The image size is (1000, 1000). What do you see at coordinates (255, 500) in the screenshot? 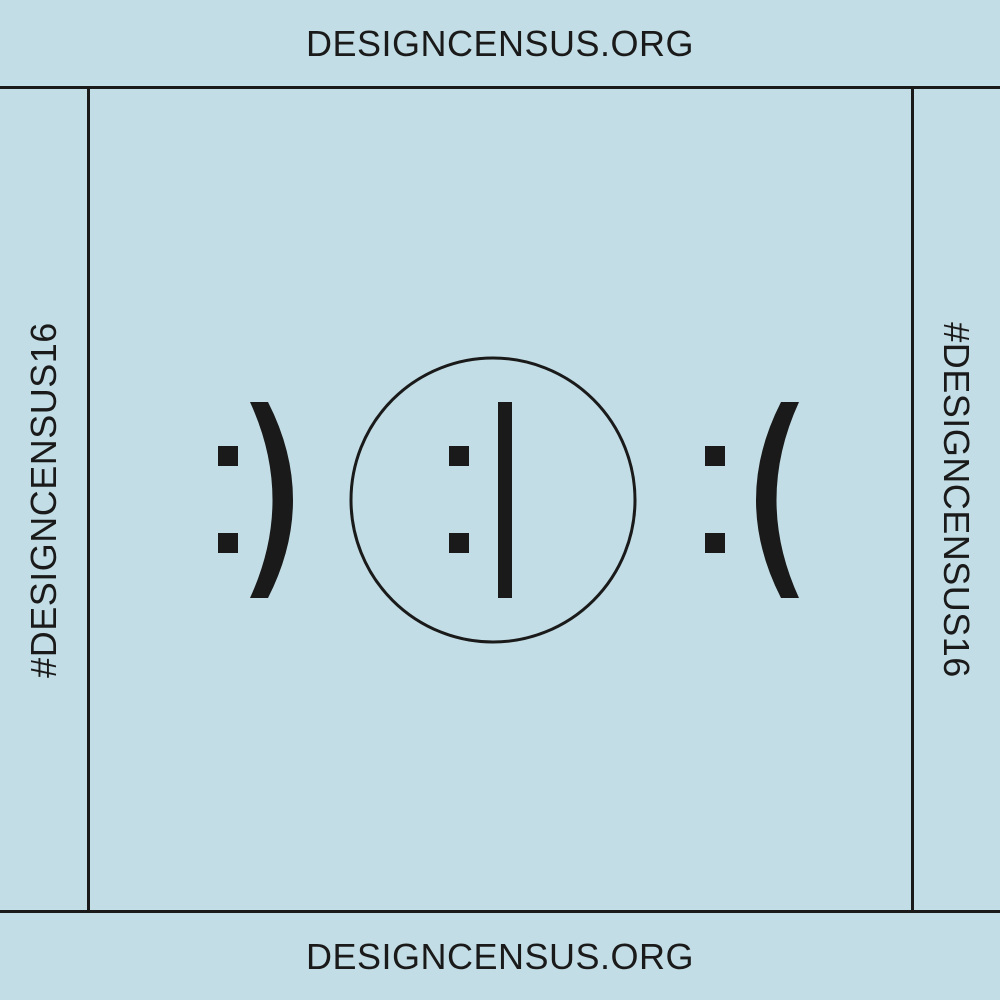
I see `happy-face-icon` at bounding box center [255, 500].